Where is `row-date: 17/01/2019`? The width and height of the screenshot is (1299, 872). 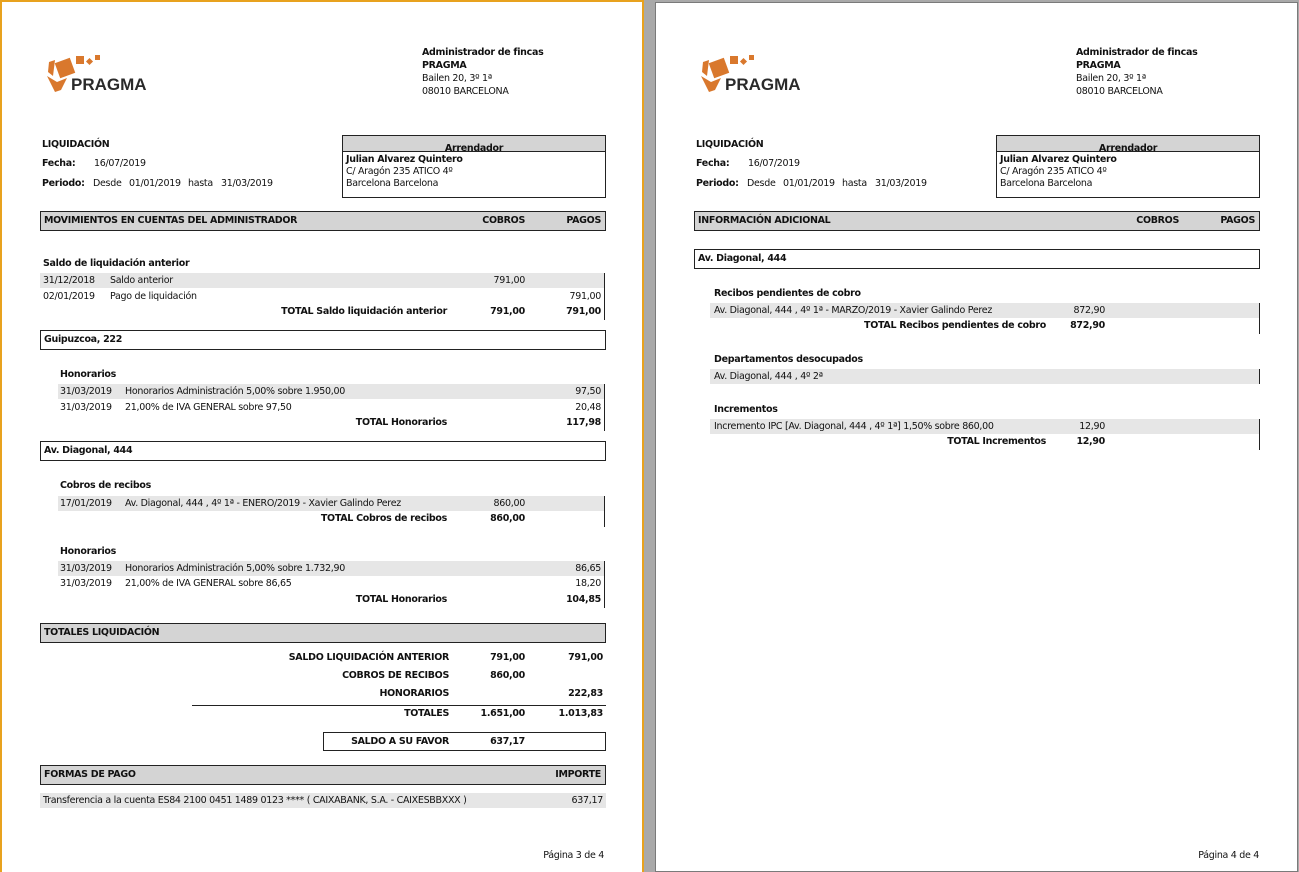 row-date: 17/01/2019 is located at coordinates (86, 503).